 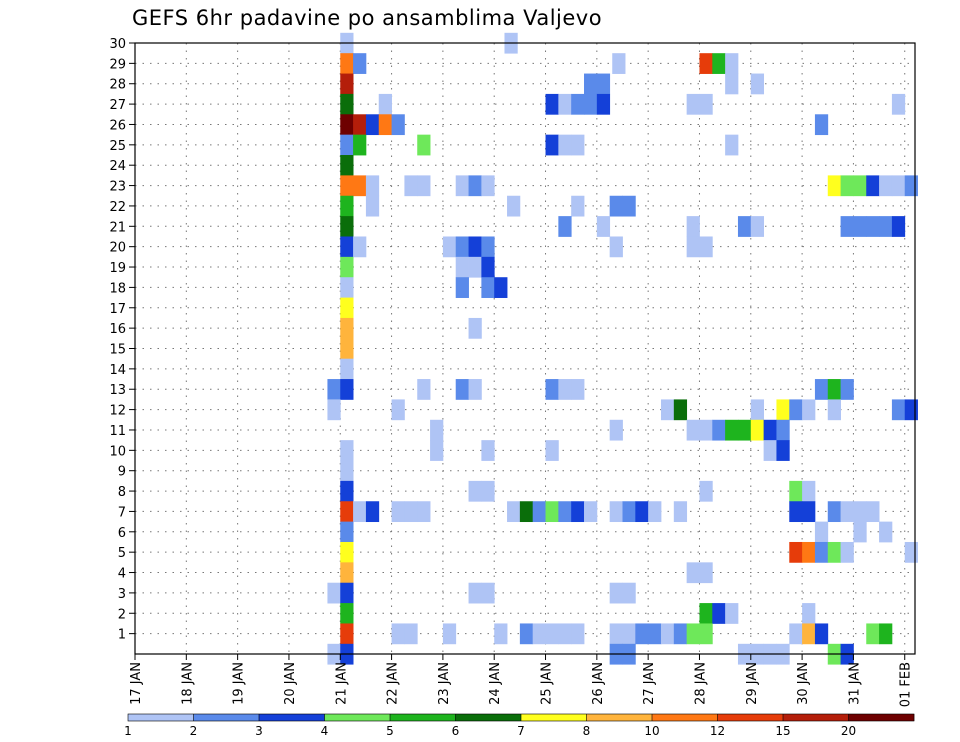 I want to click on x-tick-label: 17 JAN, so click(x=136, y=683).